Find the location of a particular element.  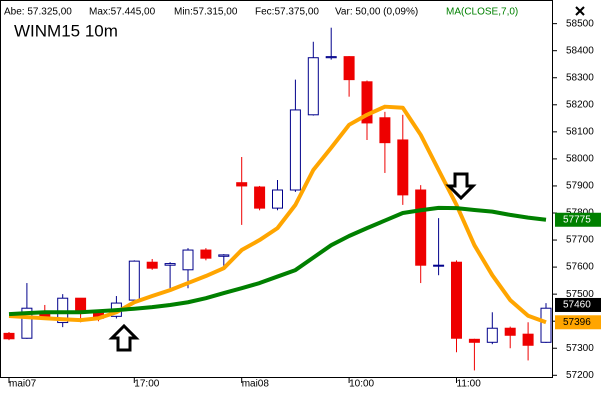

info-open: Abe: 57.325,00 is located at coordinates (38, 12).